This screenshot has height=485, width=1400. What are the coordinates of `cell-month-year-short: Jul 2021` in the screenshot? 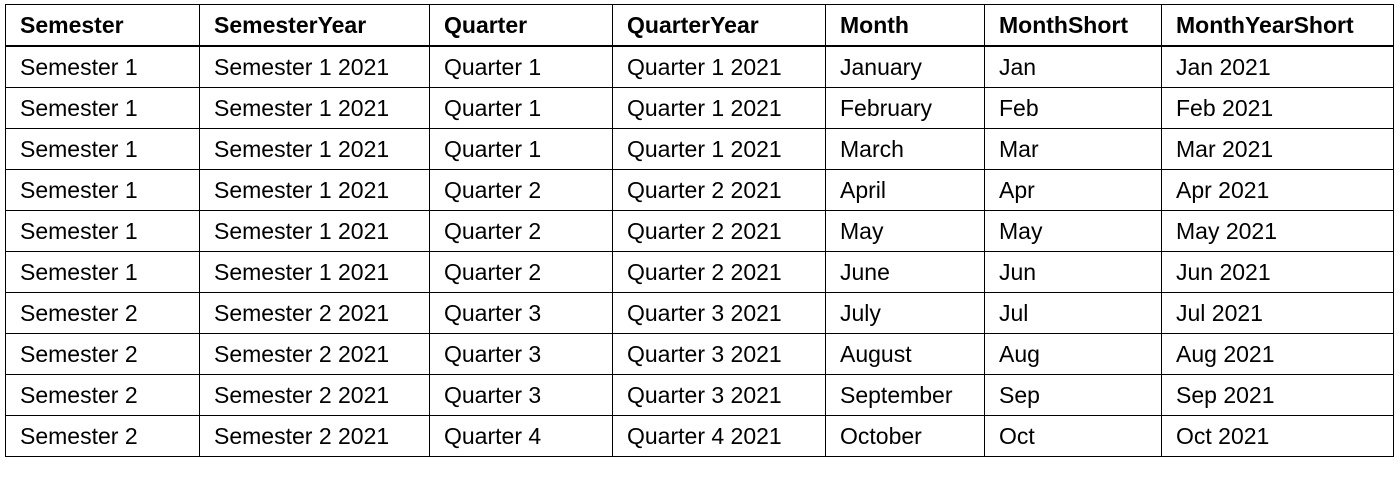 It's located at (1277, 313).